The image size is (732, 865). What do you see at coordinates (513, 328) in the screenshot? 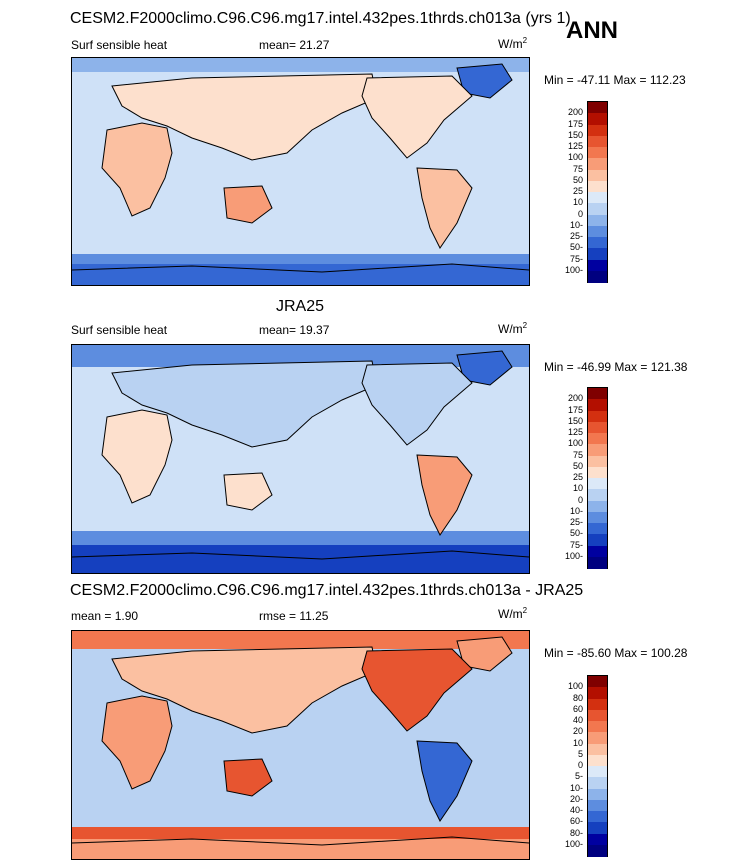
I see `panel2-units: W/m2` at bounding box center [513, 328].